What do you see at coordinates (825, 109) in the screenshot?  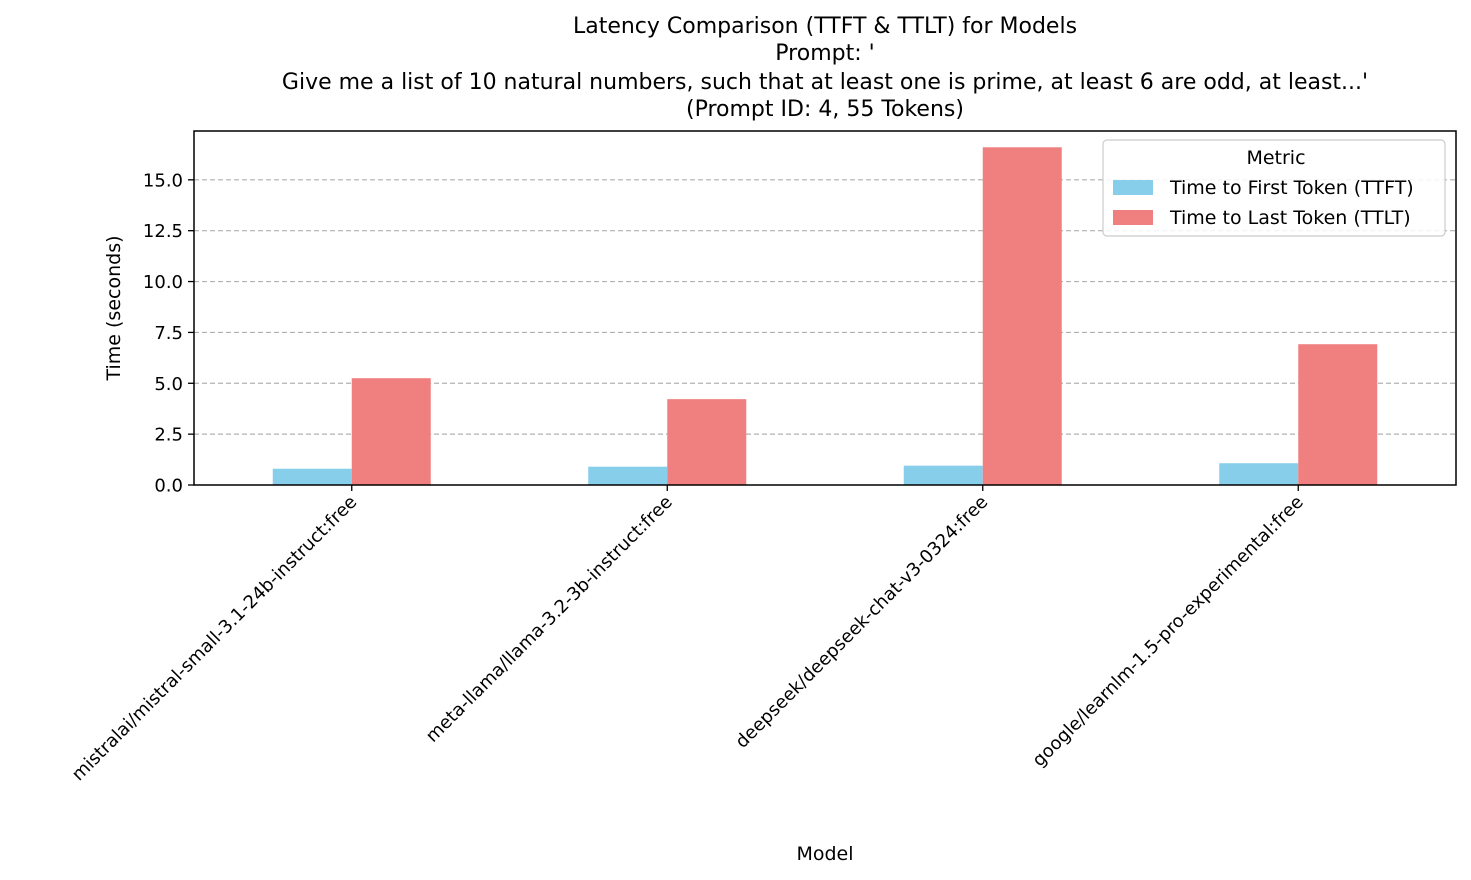 I see `title-line: (Prompt ID: 4, 55 Tokens)` at bounding box center [825, 109].